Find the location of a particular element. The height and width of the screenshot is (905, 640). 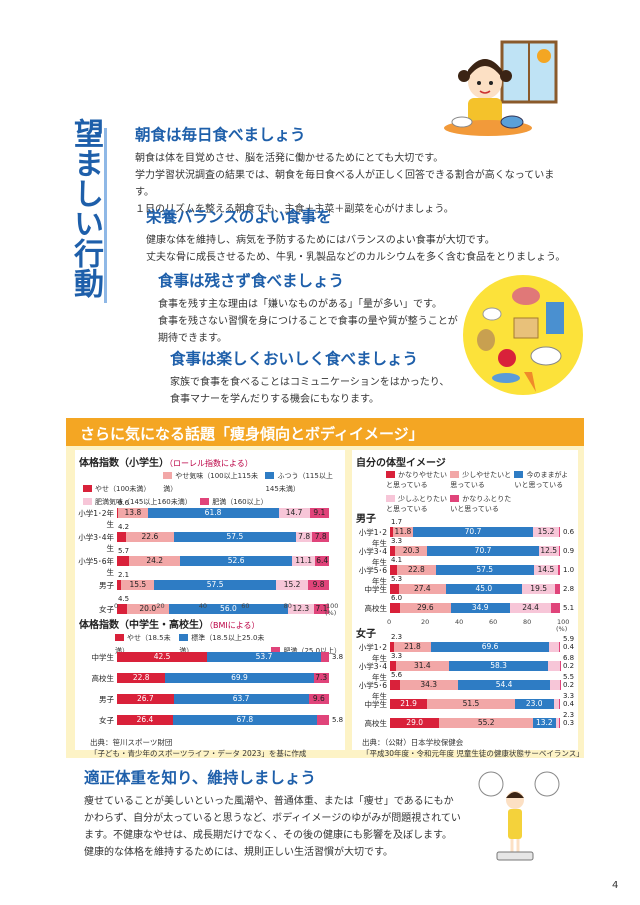

bar-segment: 29.0 is located at coordinates (415, 723).